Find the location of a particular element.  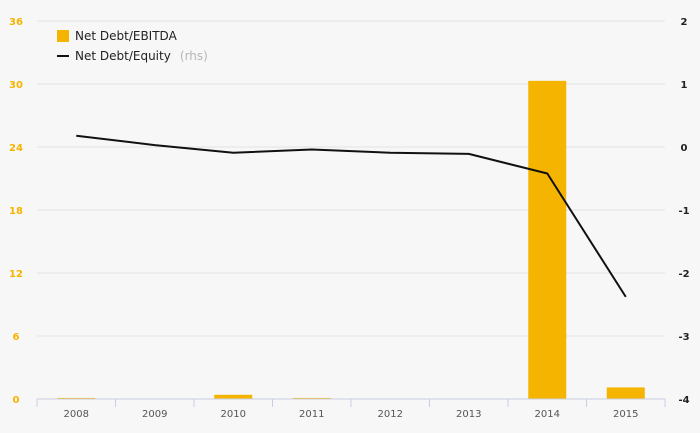

x-tick-label: 2012 is located at coordinates (390, 414).